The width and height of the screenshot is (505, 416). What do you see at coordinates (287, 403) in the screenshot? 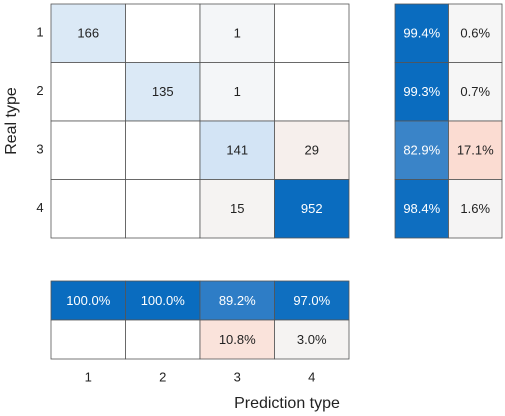
I see `x-axis-label: Prediction type` at bounding box center [287, 403].